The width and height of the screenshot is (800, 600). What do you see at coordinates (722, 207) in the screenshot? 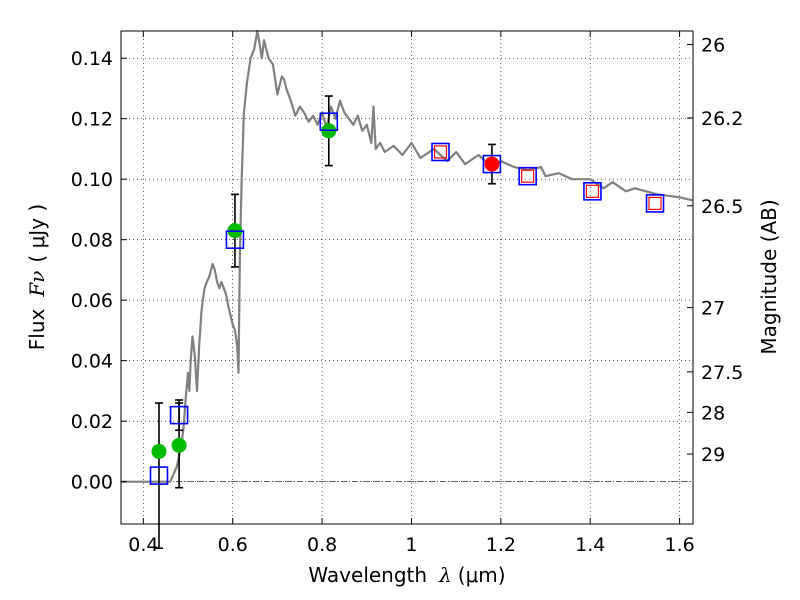
I see `y2-tick-label-2: 26.5` at bounding box center [722, 207].